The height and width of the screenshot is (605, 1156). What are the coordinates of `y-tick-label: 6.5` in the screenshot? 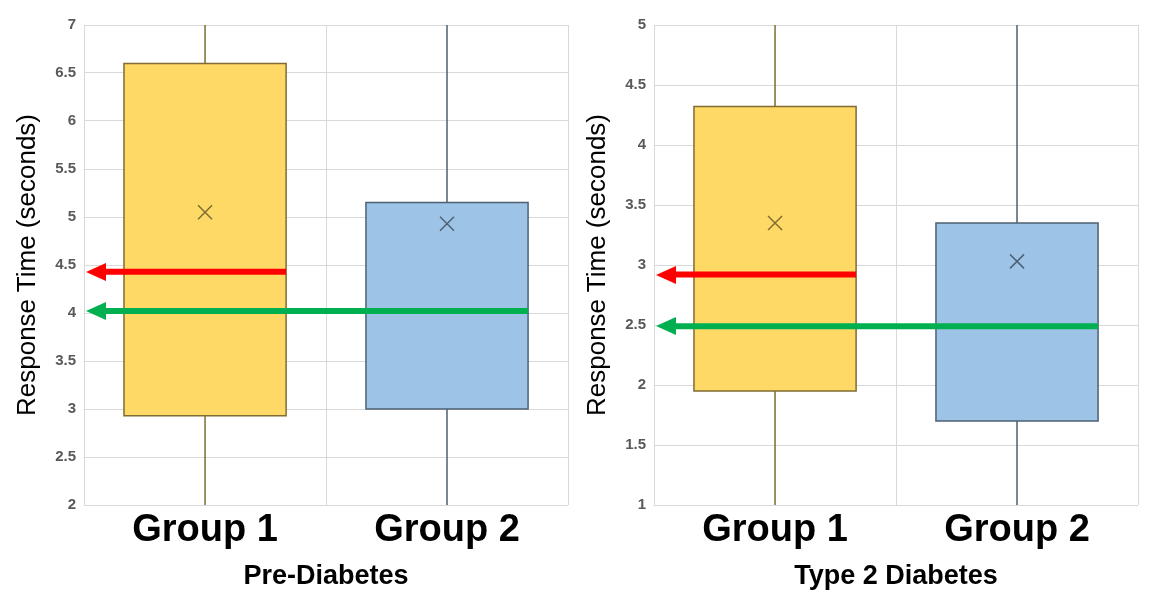 It's located at (66, 72).